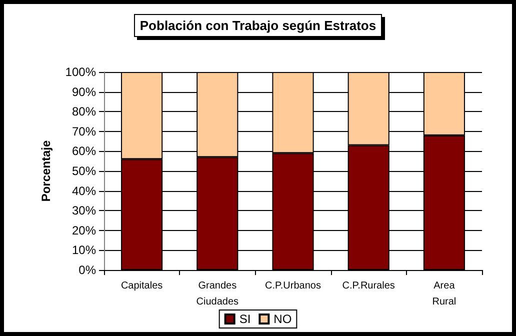 The width and height of the screenshot is (516, 336). Describe the element at coordinates (84, 211) in the screenshot. I see `y-tick-label: 30%` at that location.